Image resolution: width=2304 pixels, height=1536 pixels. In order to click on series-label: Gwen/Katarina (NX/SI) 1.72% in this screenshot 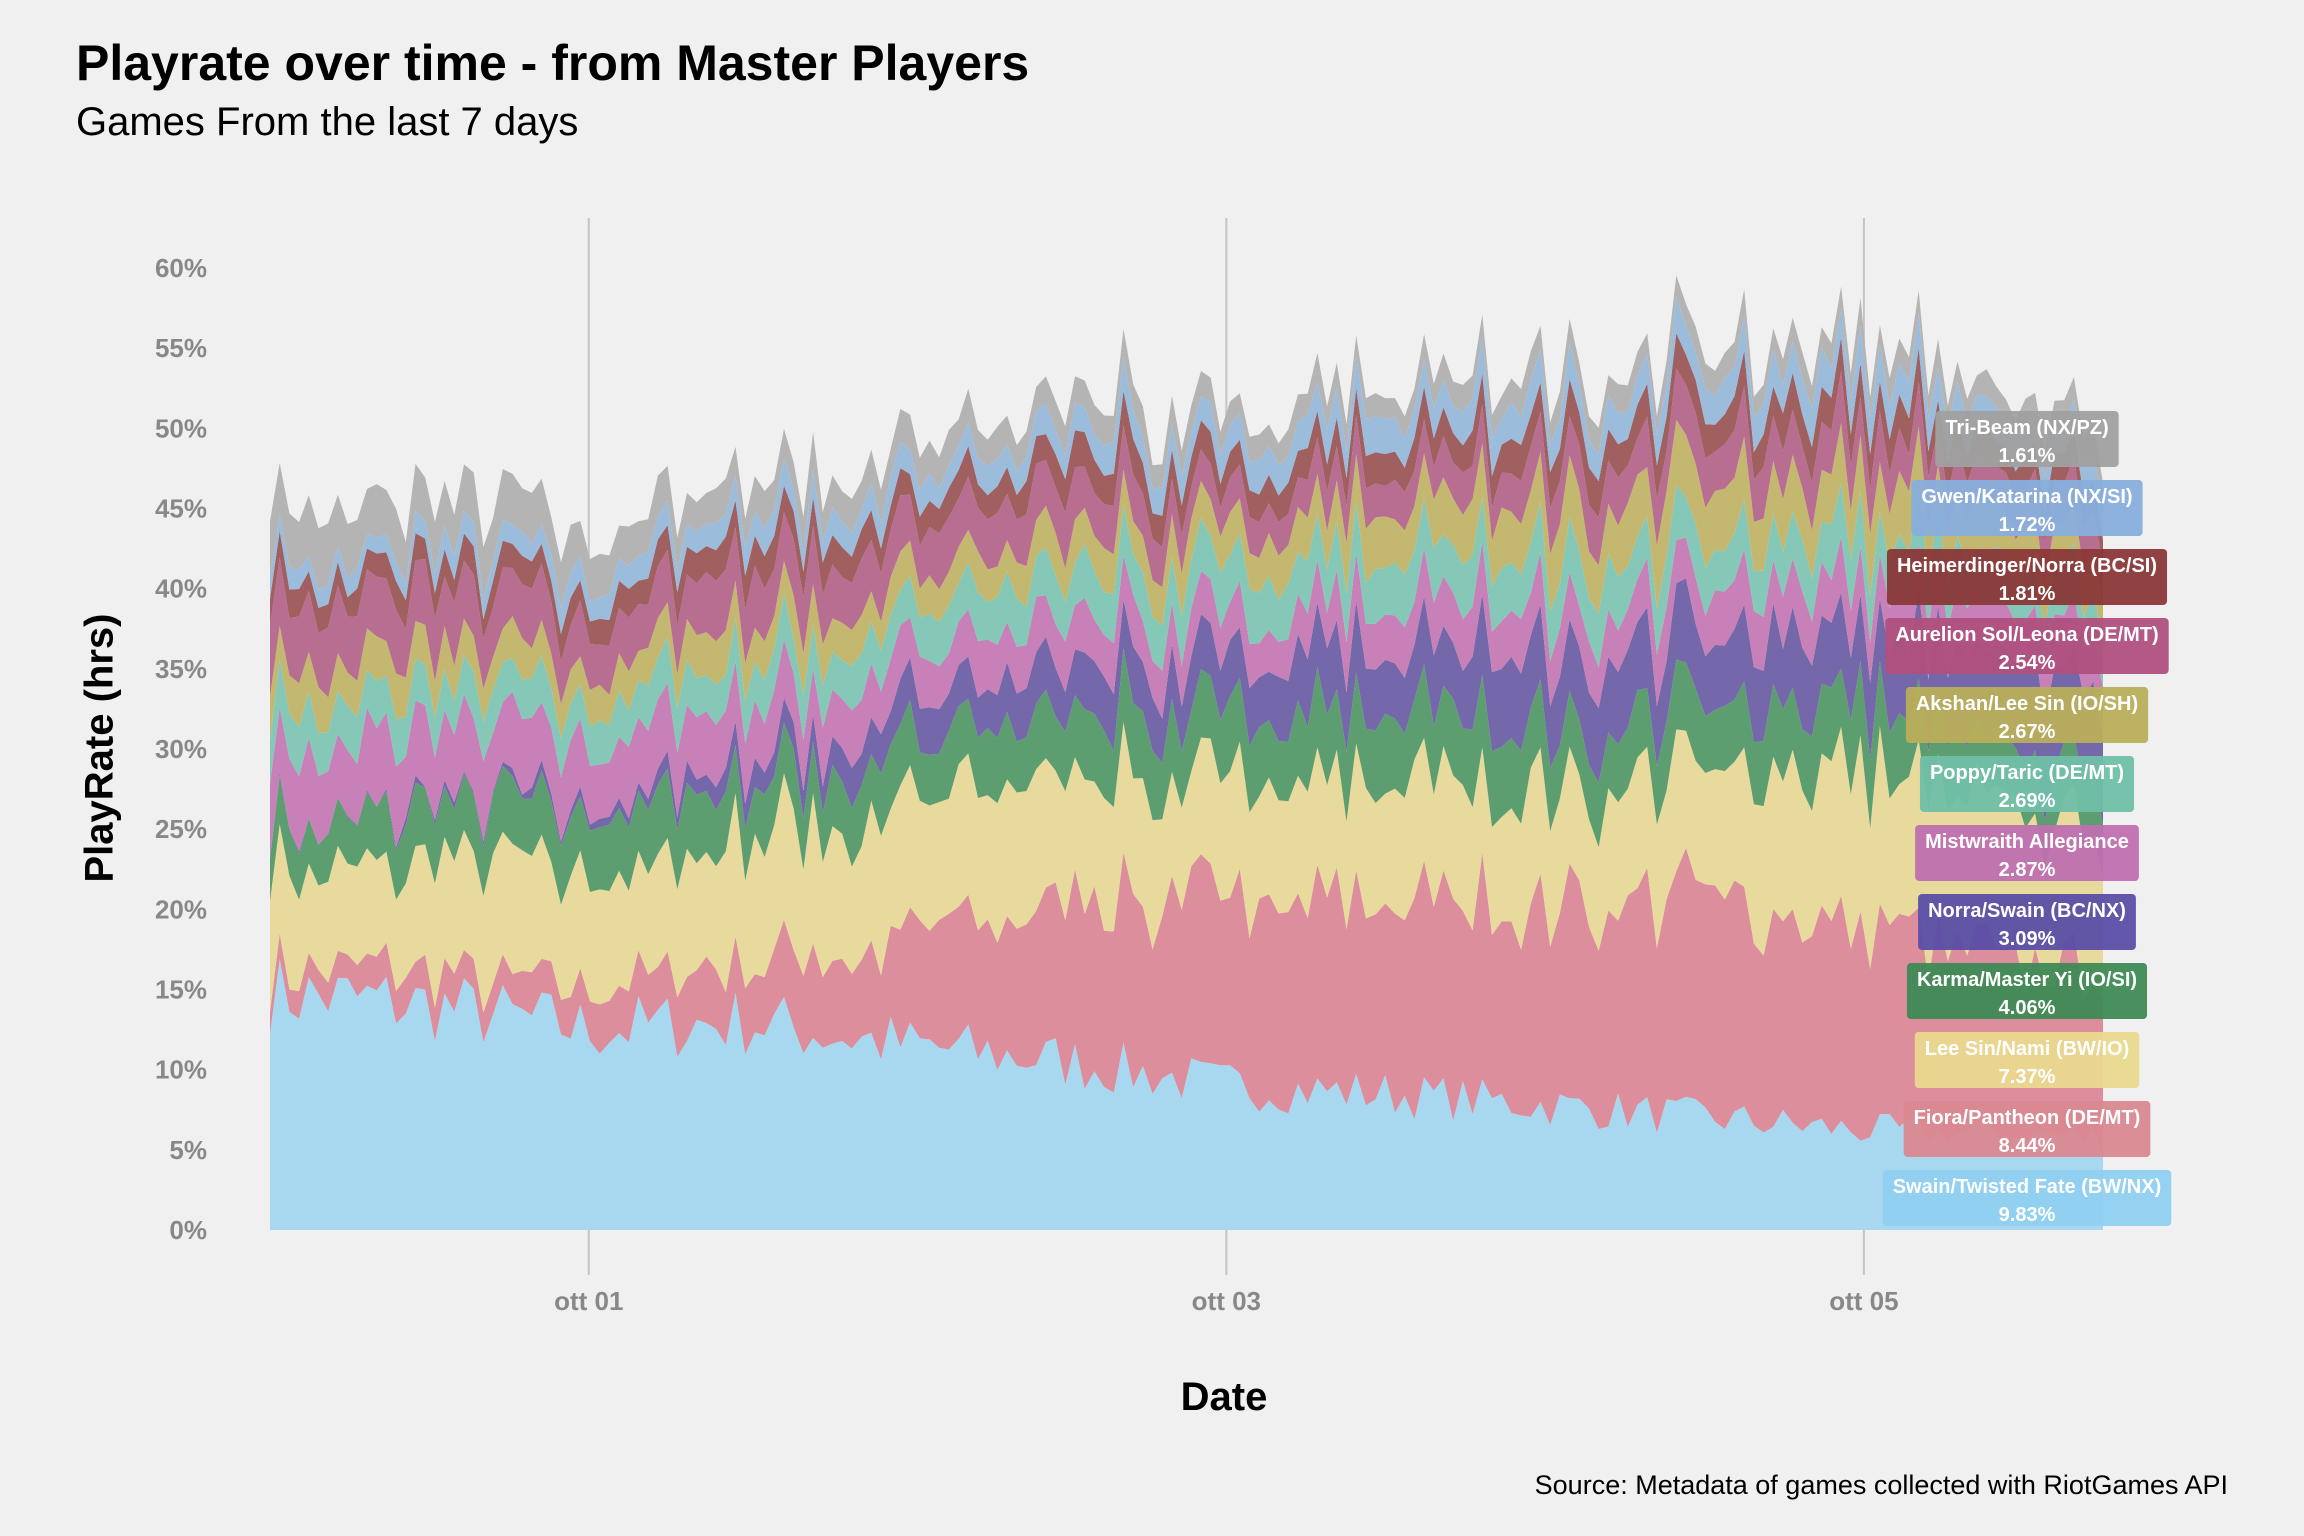, I will do `click(2027, 508)`.